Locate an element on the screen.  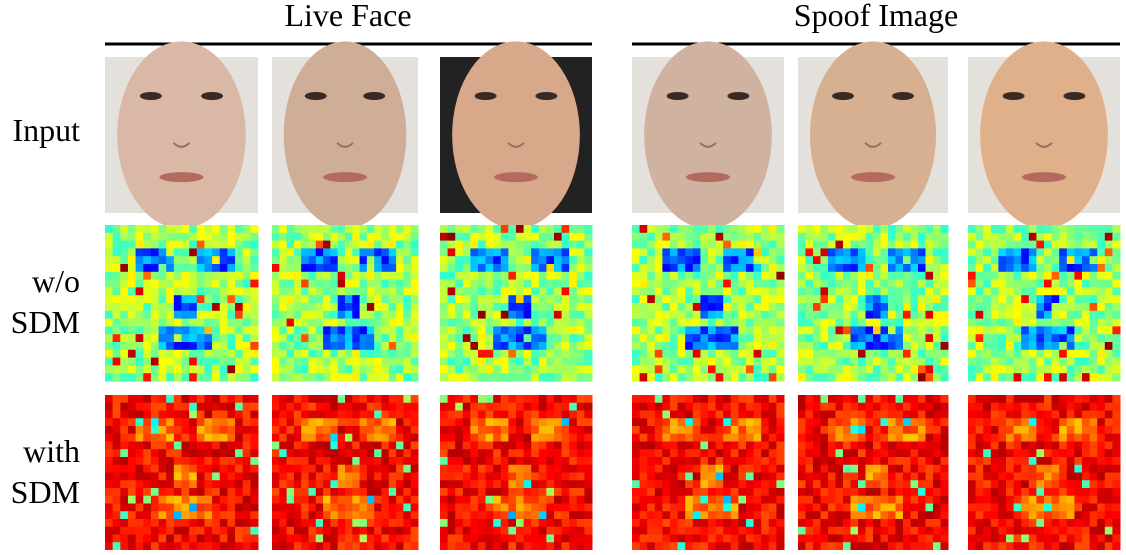
face-nose is located at coordinates (708, 145).